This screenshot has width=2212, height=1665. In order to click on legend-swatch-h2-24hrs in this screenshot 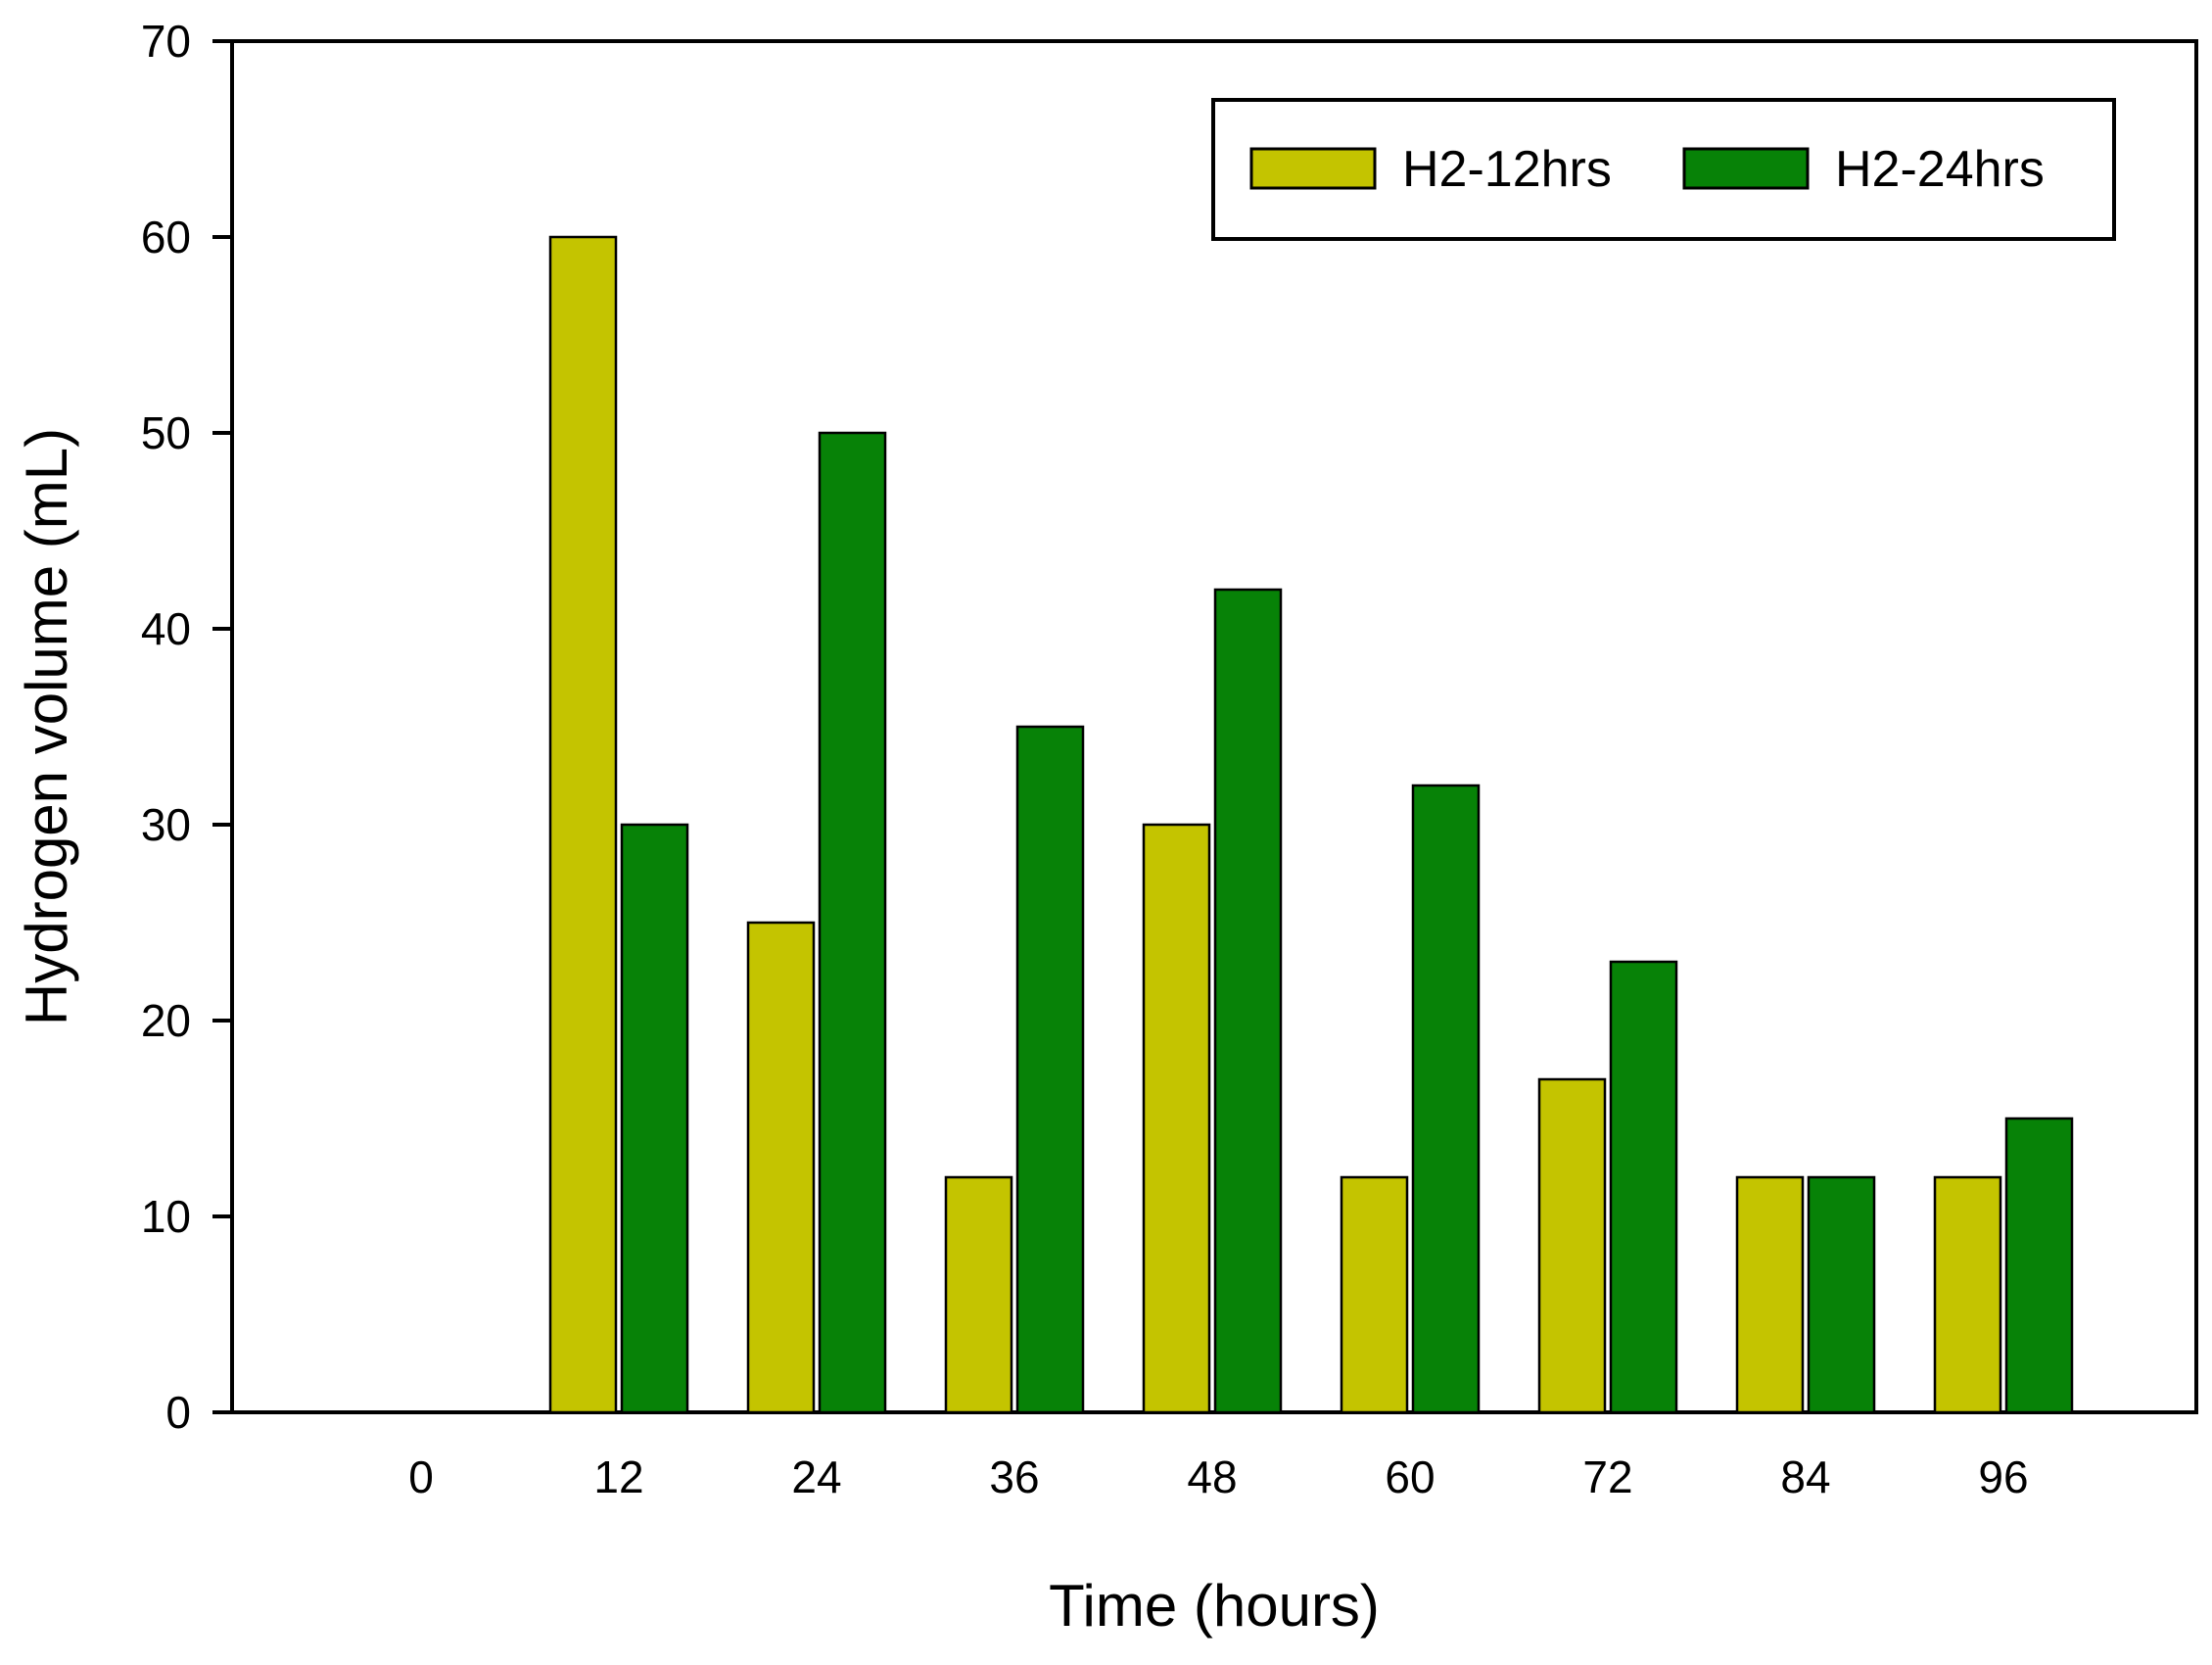, I will do `click(1746, 168)`.